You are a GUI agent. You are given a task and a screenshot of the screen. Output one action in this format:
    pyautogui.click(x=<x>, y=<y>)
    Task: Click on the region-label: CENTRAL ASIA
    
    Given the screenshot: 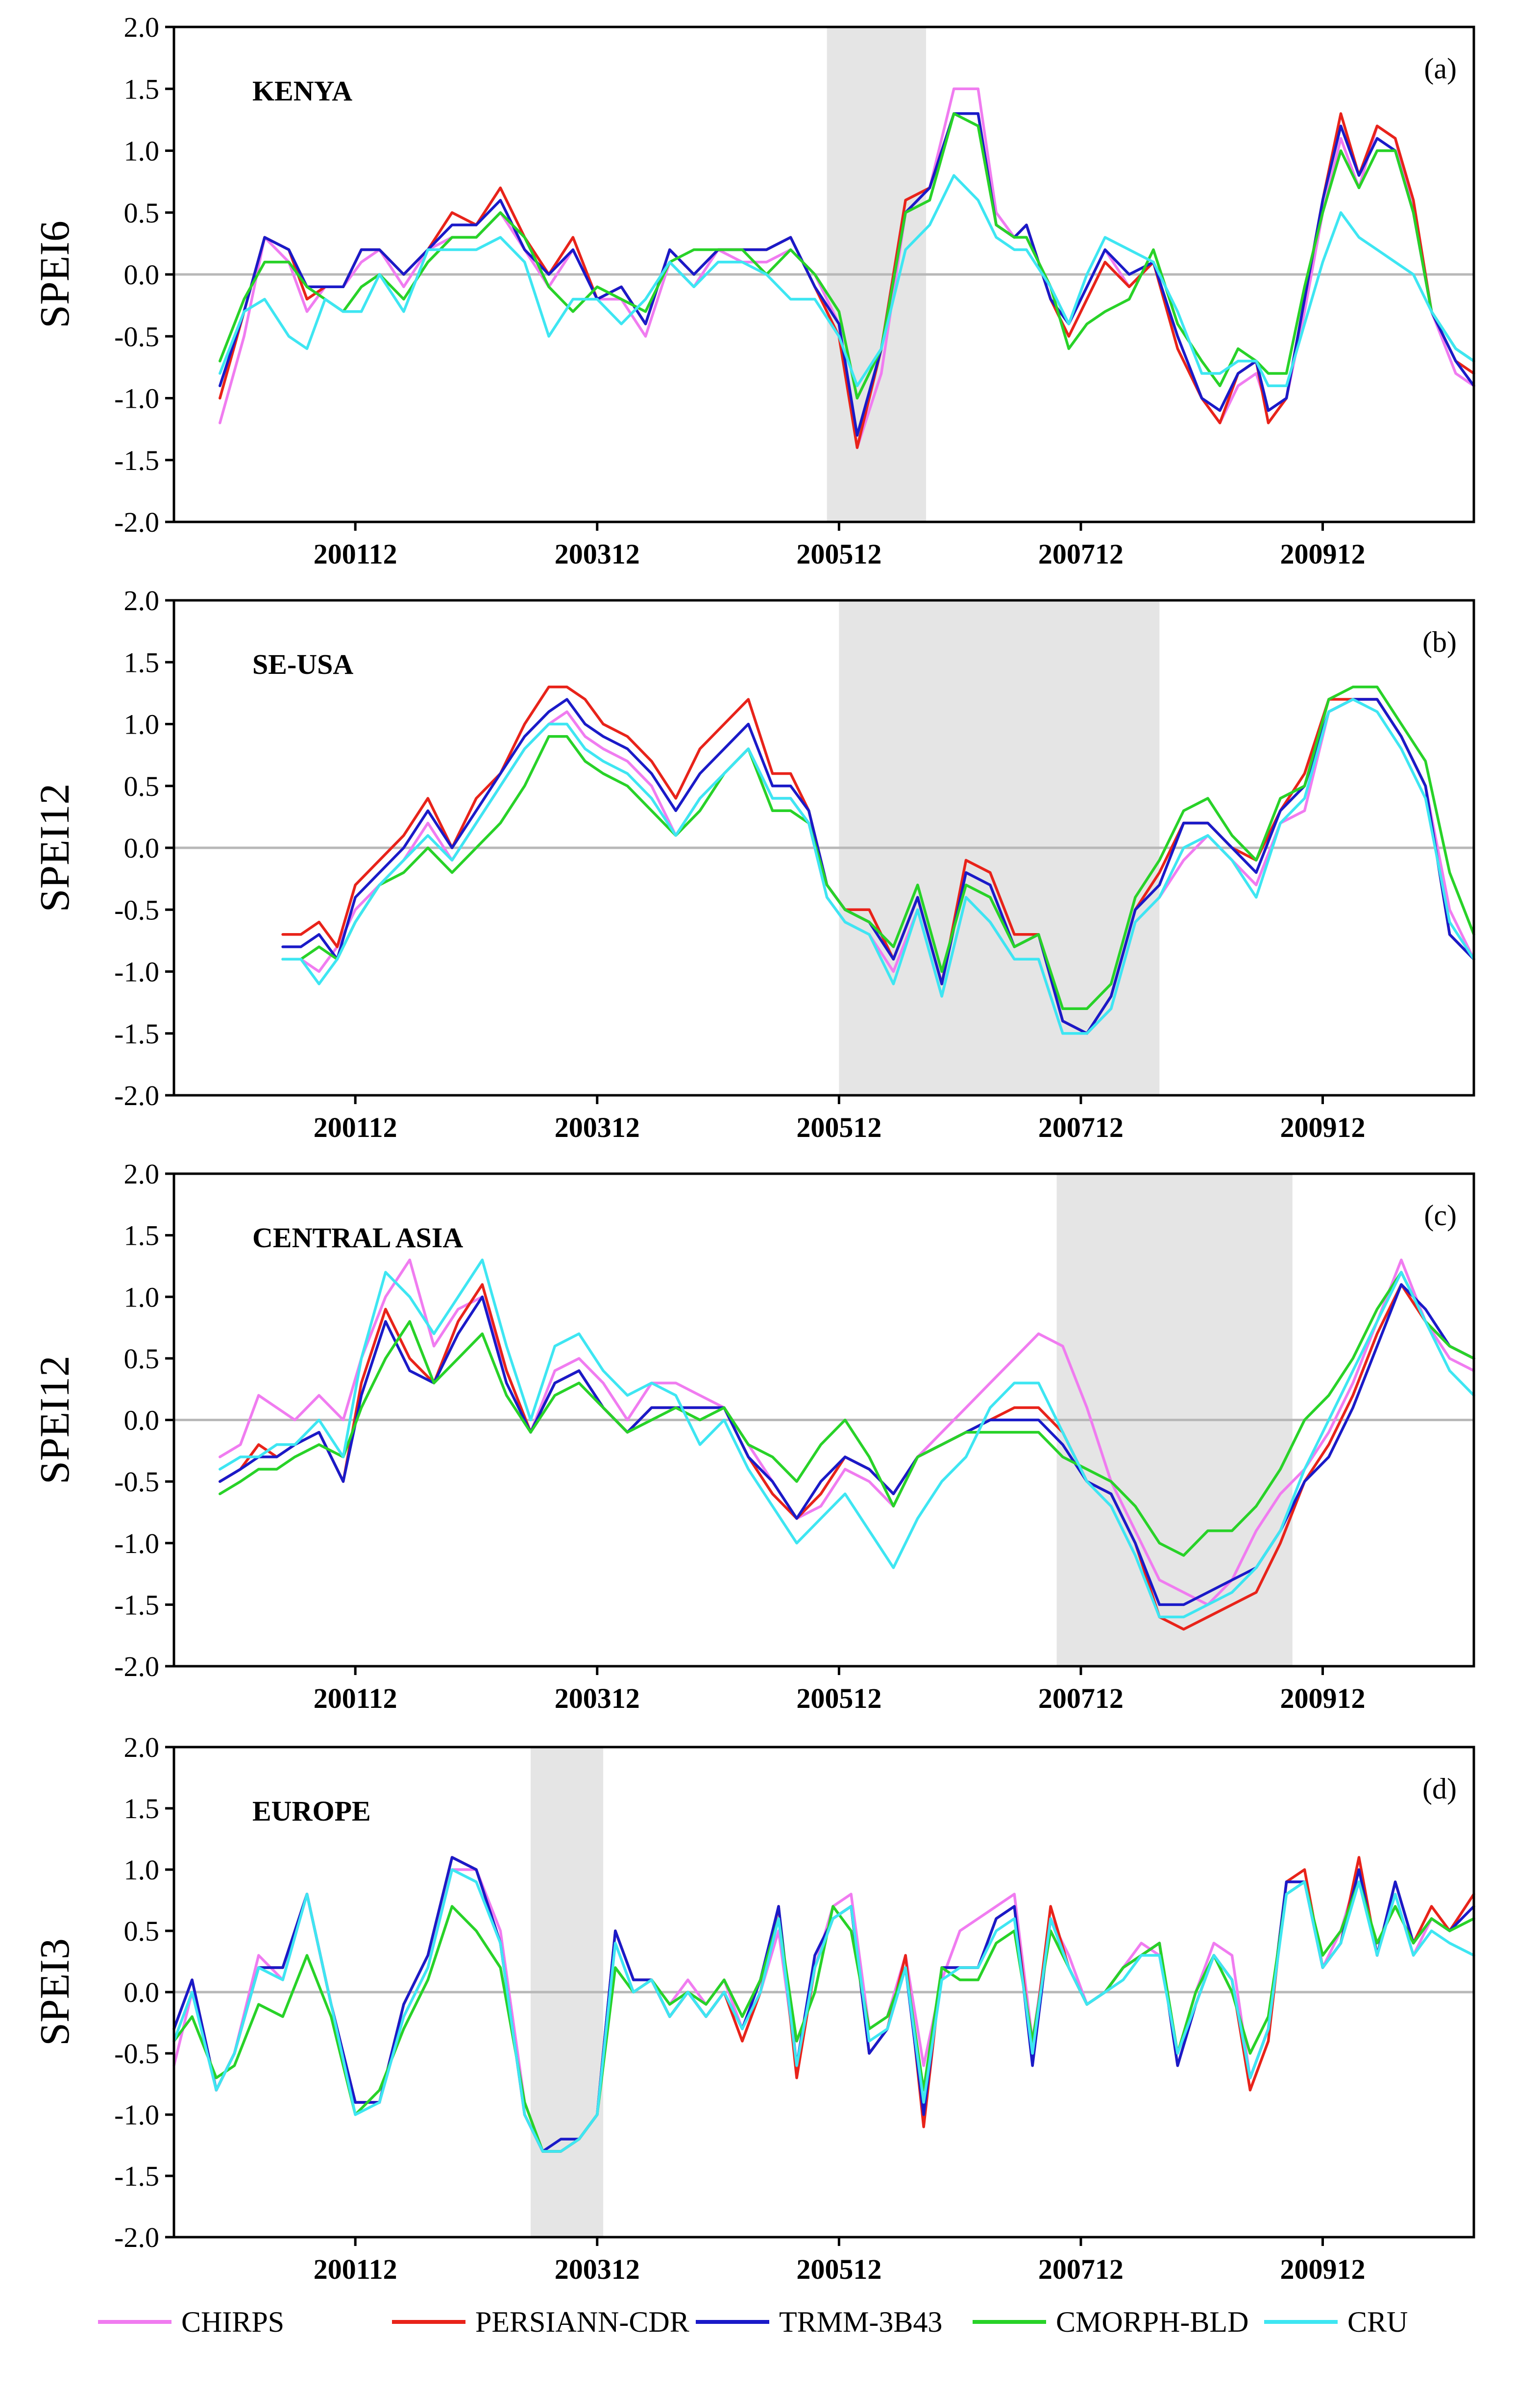 What is the action you would take?
    pyautogui.click(x=357, y=1238)
    